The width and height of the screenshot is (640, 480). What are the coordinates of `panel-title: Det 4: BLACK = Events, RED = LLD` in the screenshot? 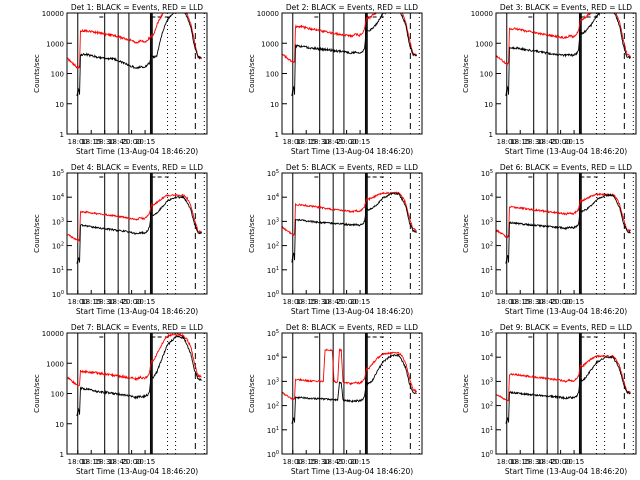 It's located at (137, 167).